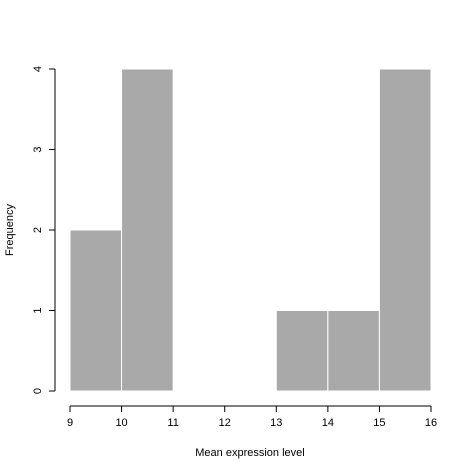 The height and width of the screenshot is (474, 474). What do you see at coordinates (38, 69) in the screenshot?
I see `y-tick-label: 4` at bounding box center [38, 69].